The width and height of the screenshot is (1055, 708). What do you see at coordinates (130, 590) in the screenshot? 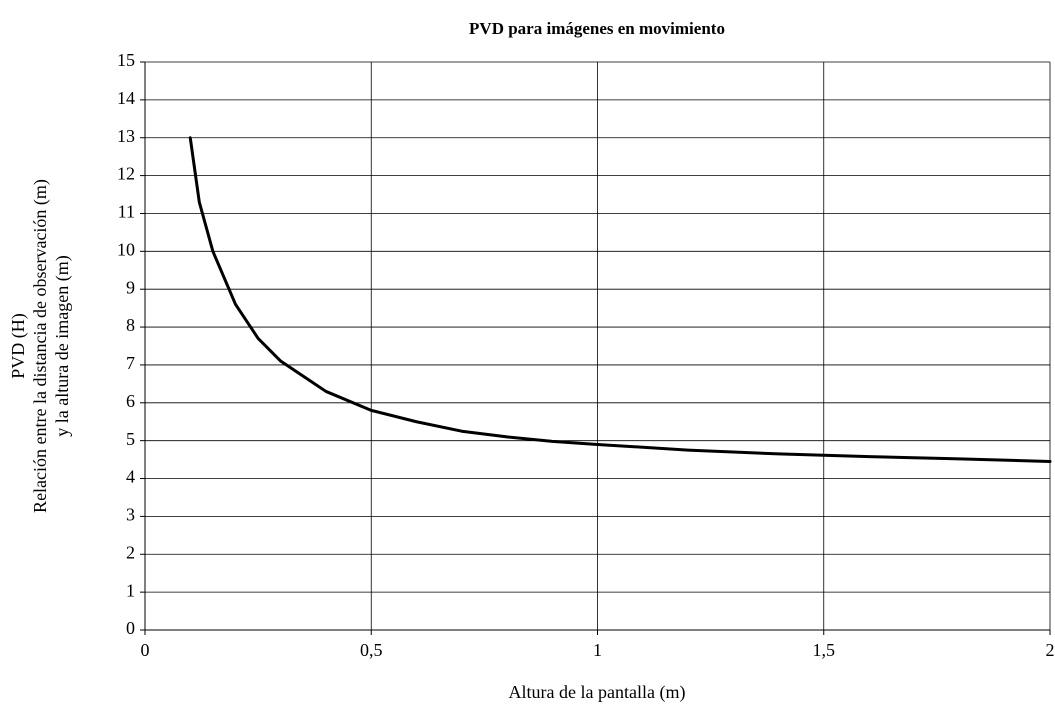
I see `y-tick-label: 1` at bounding box center [130, 590].